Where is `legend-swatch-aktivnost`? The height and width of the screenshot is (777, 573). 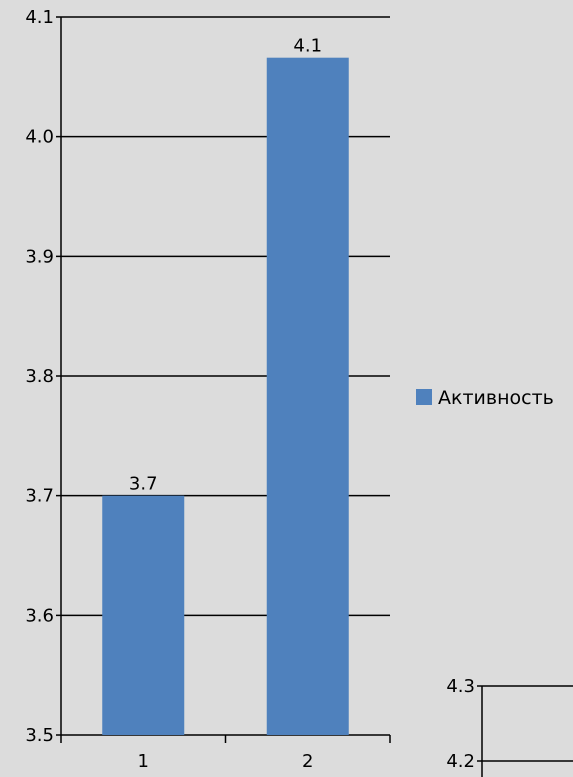
legend-swatch-aktivnost is located at coordinates (424, 397).